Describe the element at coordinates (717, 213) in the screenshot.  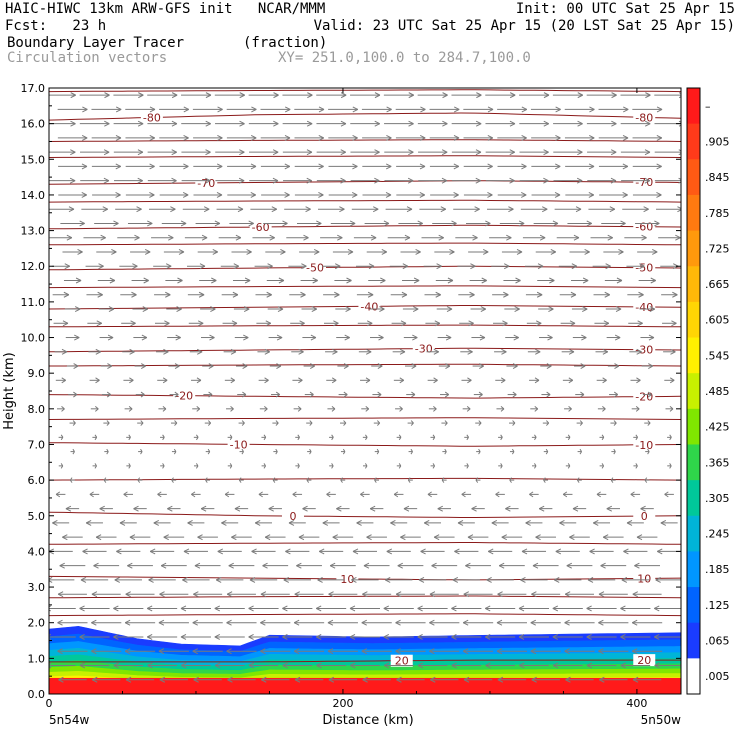
I see `colorbar-label: .785` at that location.